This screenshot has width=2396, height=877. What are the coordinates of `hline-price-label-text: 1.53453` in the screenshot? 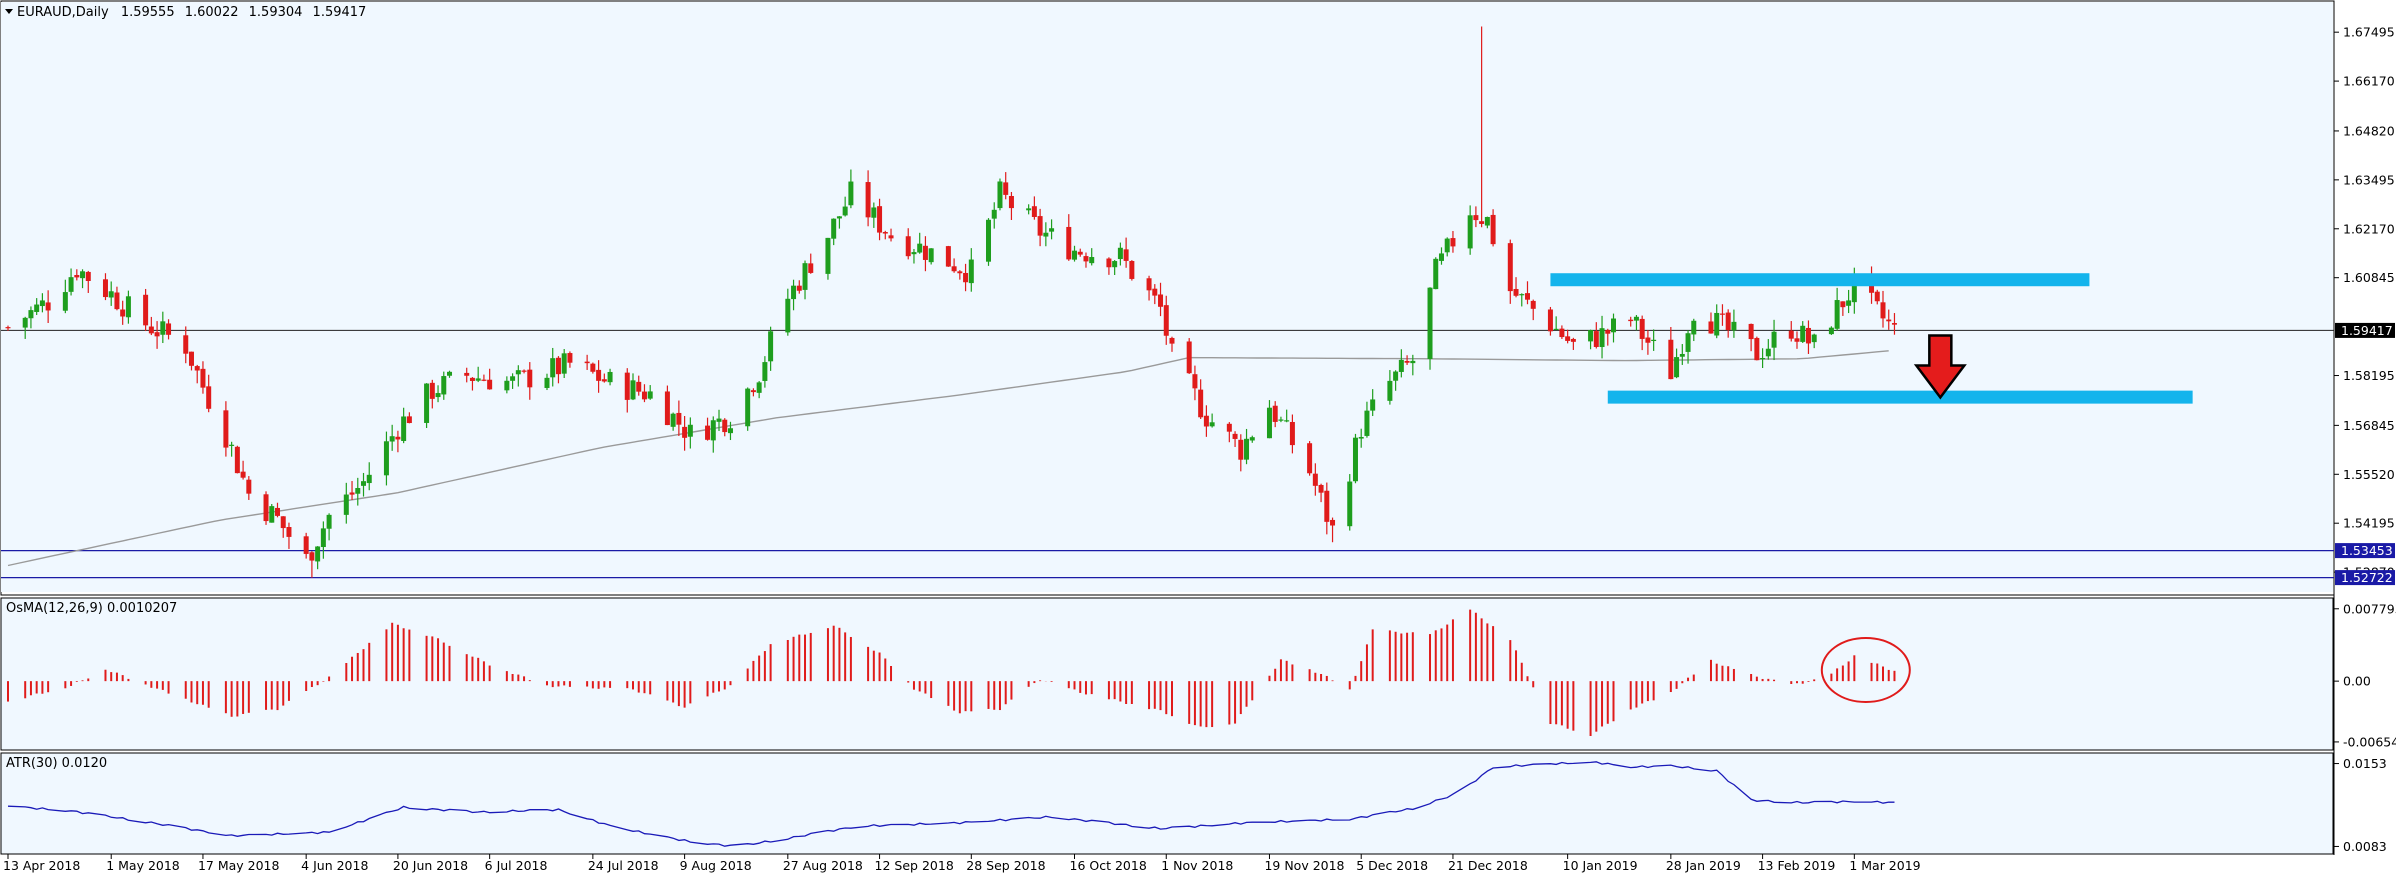 It's located at (2367, 550).